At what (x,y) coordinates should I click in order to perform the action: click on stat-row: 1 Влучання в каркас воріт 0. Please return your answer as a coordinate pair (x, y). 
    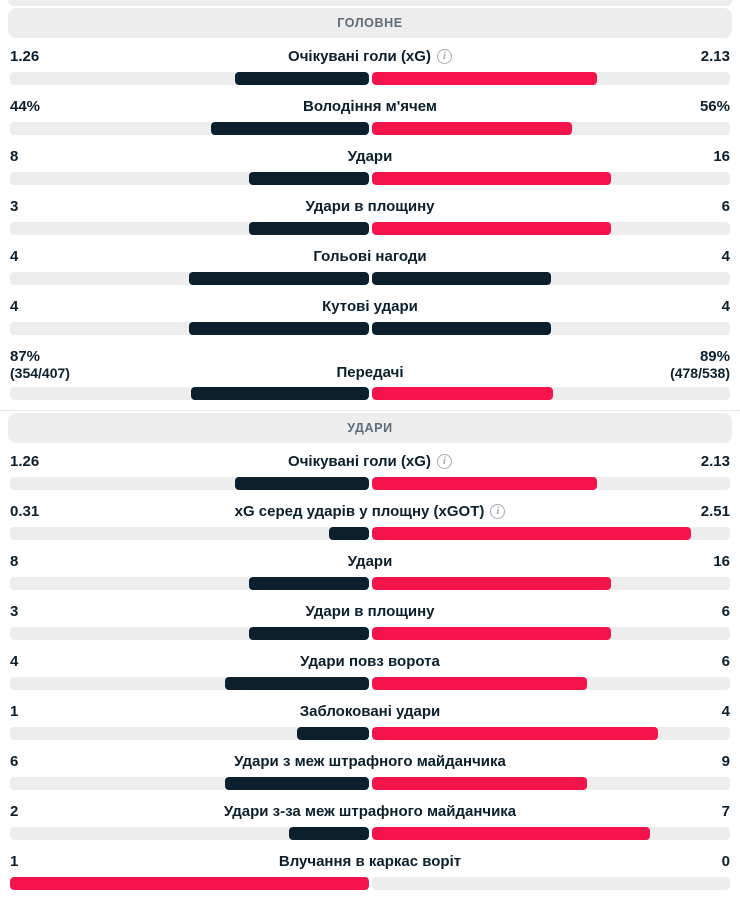
    Looking at the image, I should click on (370, 878).